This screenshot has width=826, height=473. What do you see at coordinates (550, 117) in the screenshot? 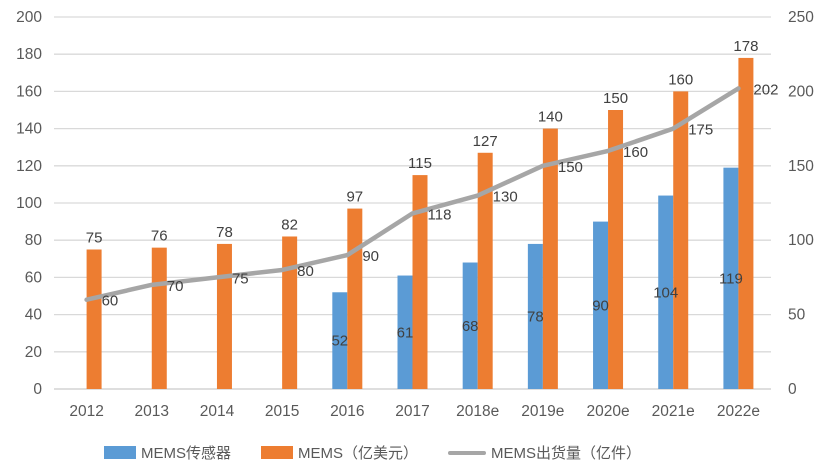
I see `bar-label-usd: 140` at bounding box center [550, 117].